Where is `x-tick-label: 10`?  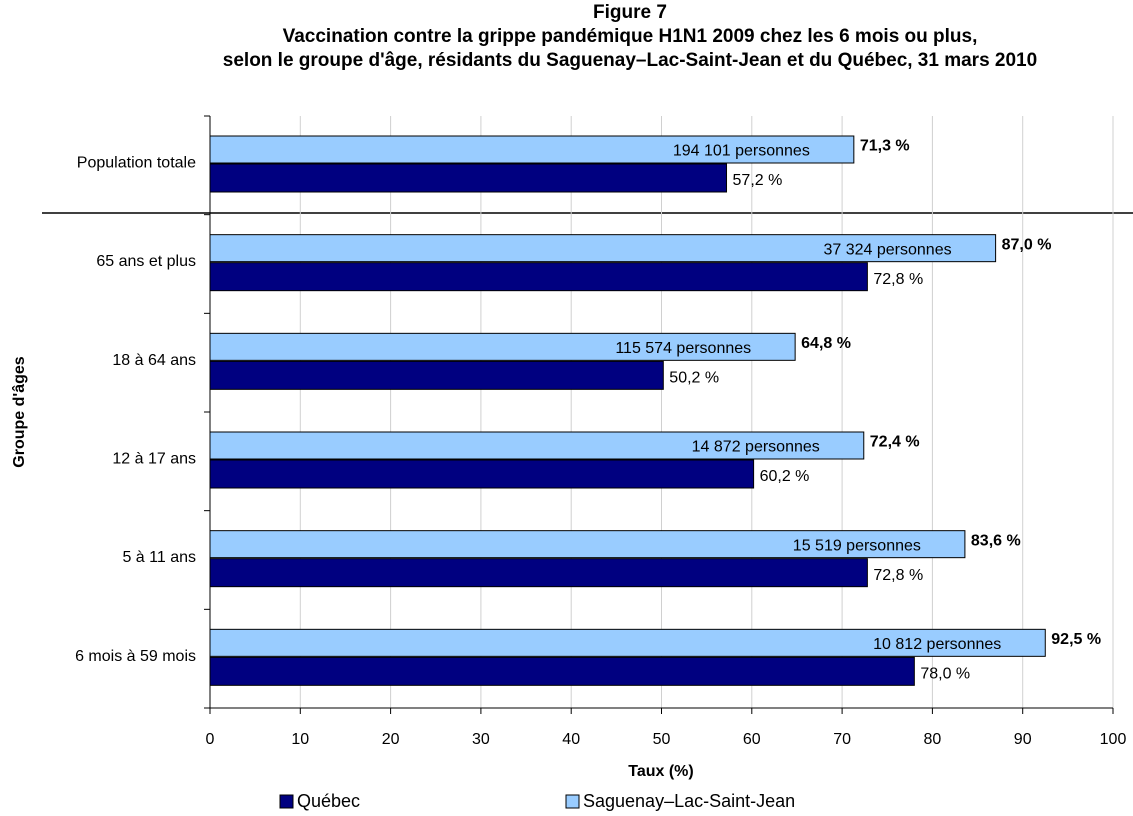 x-tick-label: 10 is located at coordinates (300, 739).